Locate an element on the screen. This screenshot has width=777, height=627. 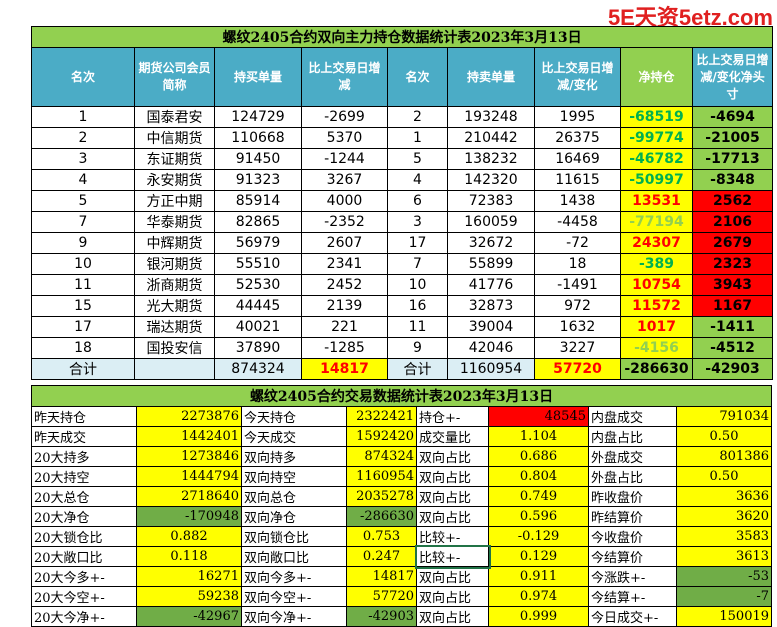
cell-sell: 55899 is located at coordinates (491, 264).